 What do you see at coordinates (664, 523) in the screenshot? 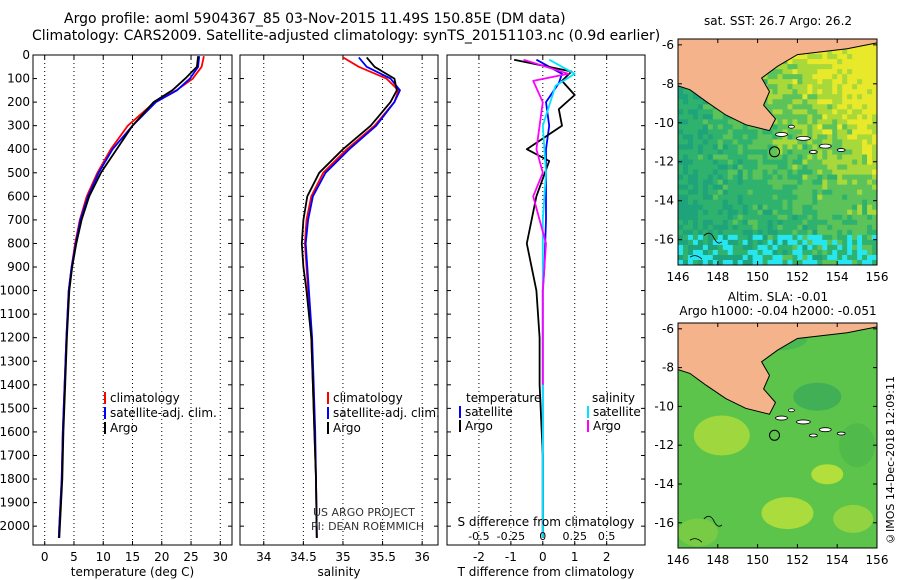
I see `map-y-tick-label: -16` at bounding box center [664, 523].